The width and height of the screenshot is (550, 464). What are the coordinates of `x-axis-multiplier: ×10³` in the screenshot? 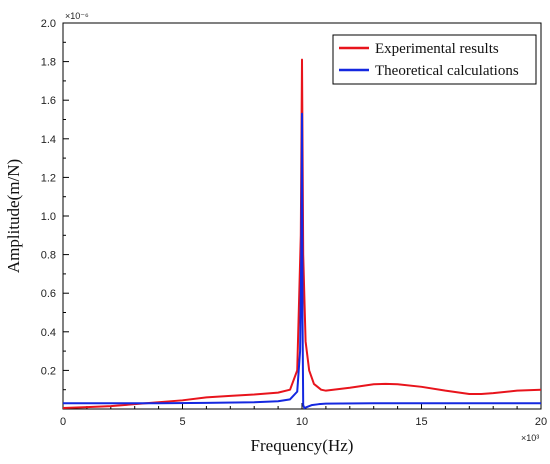 It's located at (530, 438).